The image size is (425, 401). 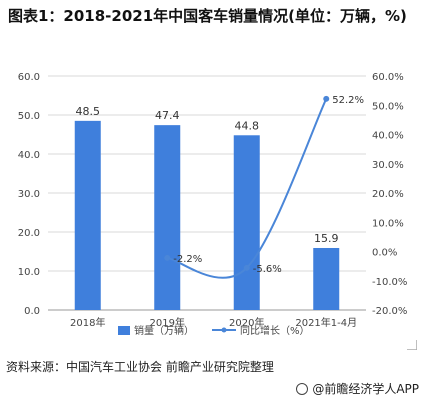 What do you see at coordinates (326, 322) in the screenshot?
I see `x-tick-label: 2021年1-4月` at bounding box center [326, 322].